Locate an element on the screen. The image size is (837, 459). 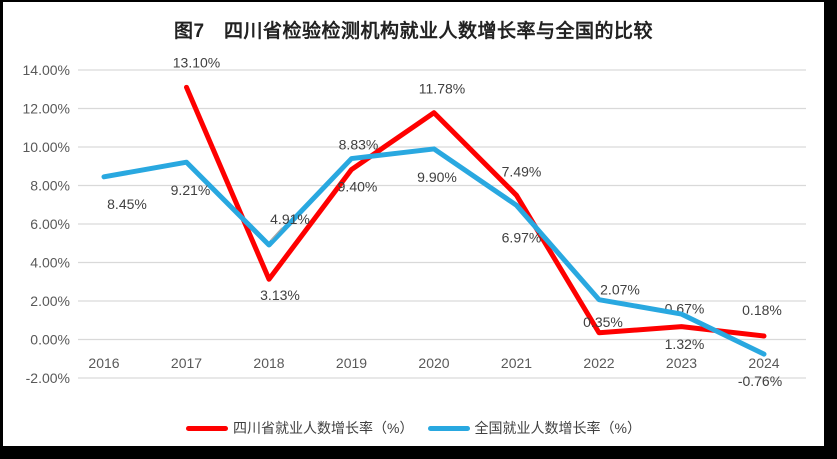
legend-item-sichuan: 四川省就业人数增长率（%） is located at coordinates (300, 428).